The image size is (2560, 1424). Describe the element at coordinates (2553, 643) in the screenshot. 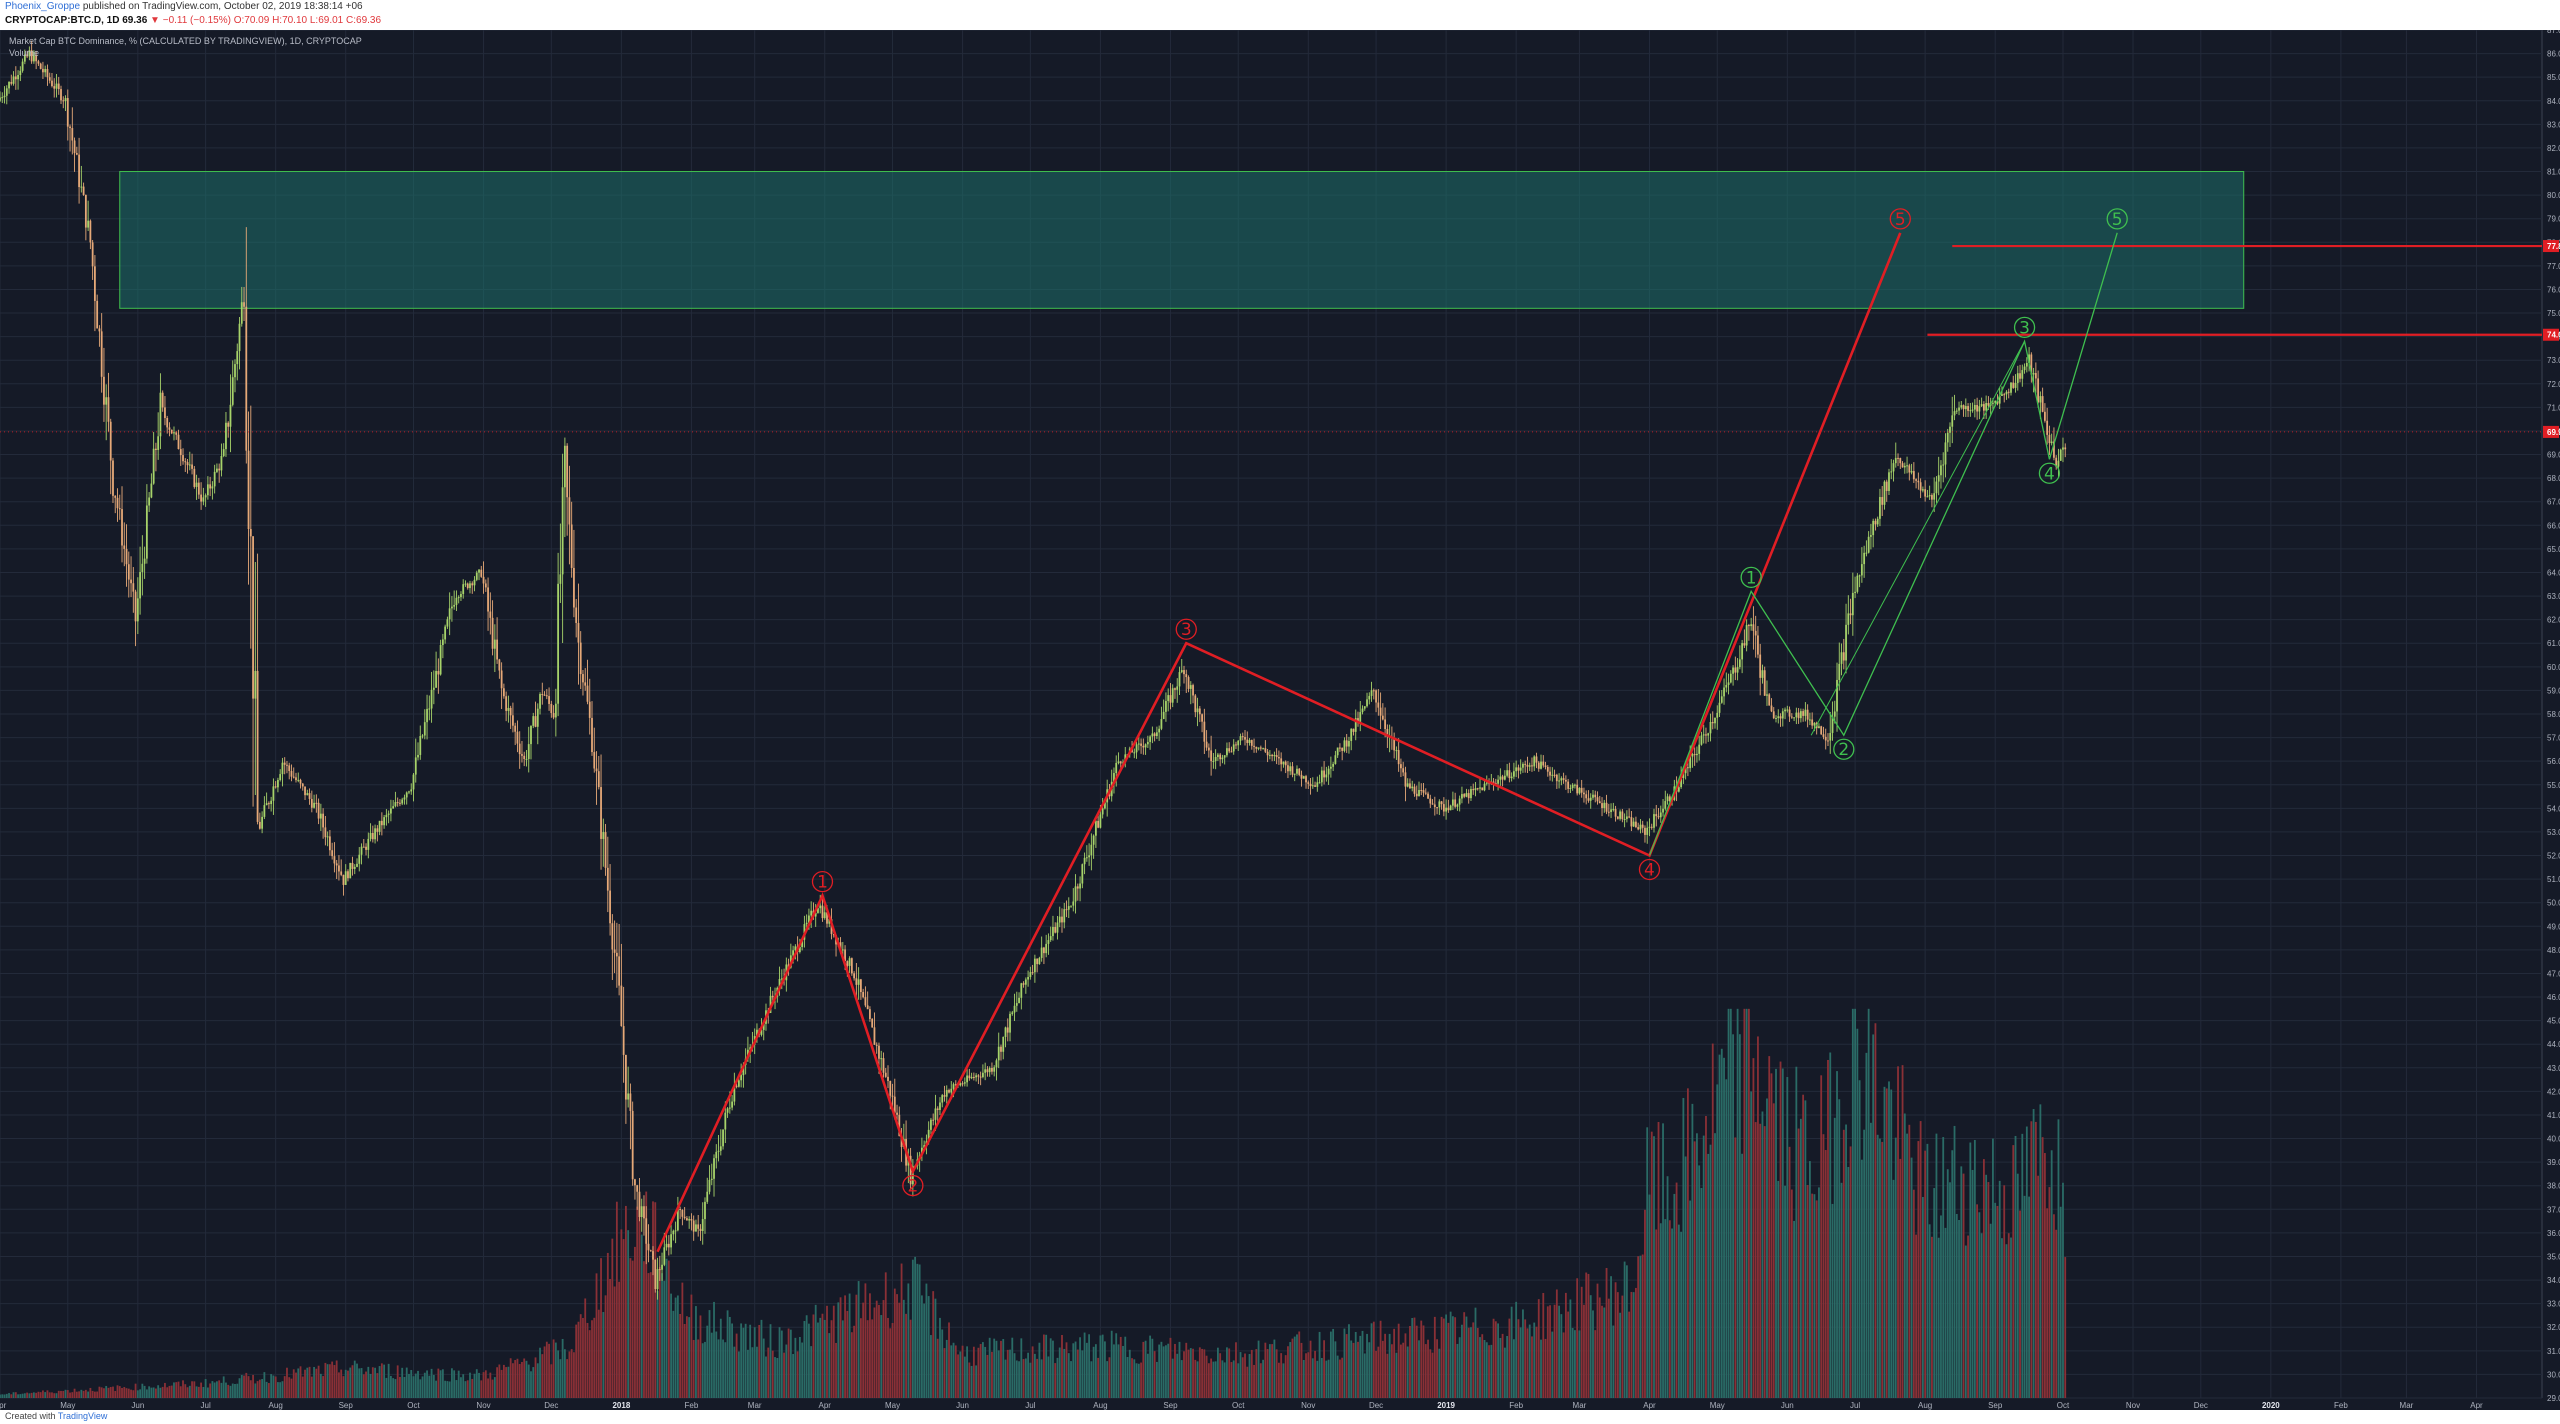

I see `y-tick-label: 61.00` at that location.